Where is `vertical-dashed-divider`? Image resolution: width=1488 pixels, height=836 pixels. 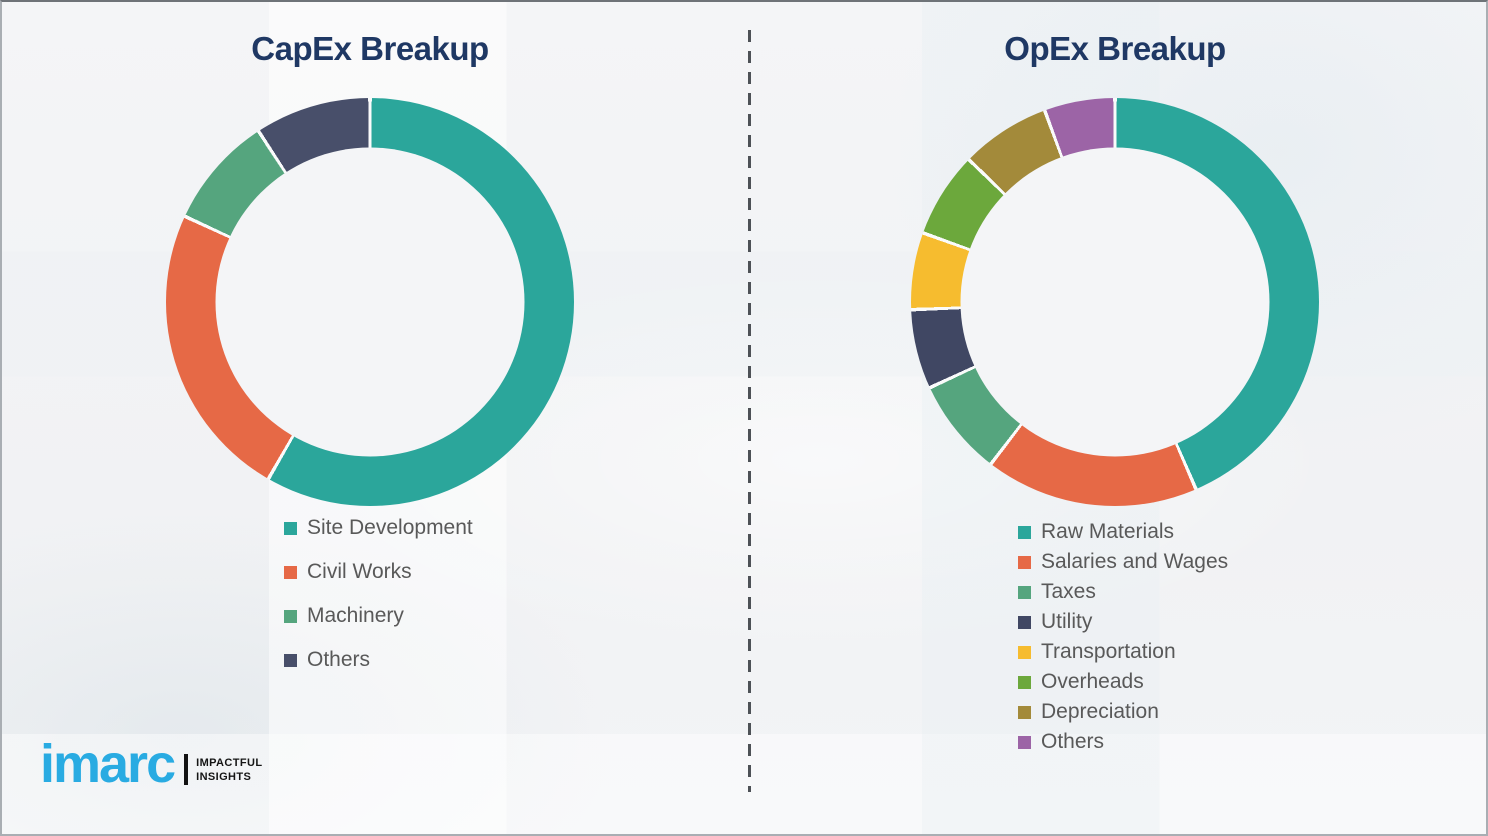 vertical-dashed-divider is located at coordinates (749, 411).